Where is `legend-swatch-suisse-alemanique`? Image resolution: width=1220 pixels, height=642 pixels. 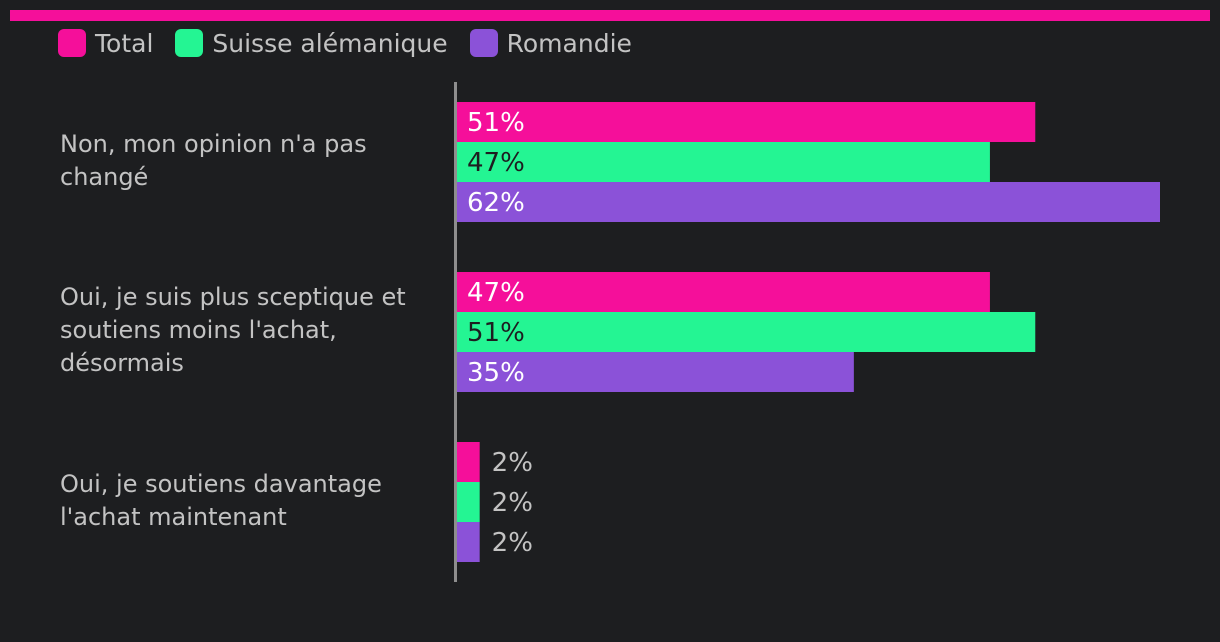 legend-swatch-suisse-alemanique is located at coordinates (189, 43).